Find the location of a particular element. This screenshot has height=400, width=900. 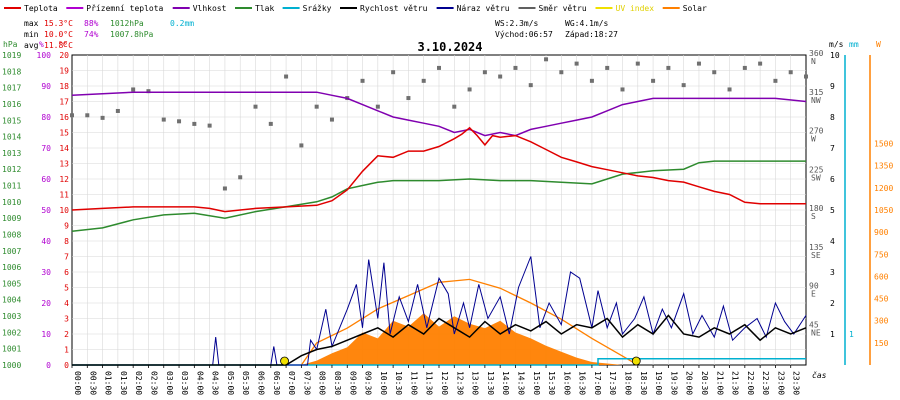

ms-tick-label: 7 is located at coordinates (832, 148).